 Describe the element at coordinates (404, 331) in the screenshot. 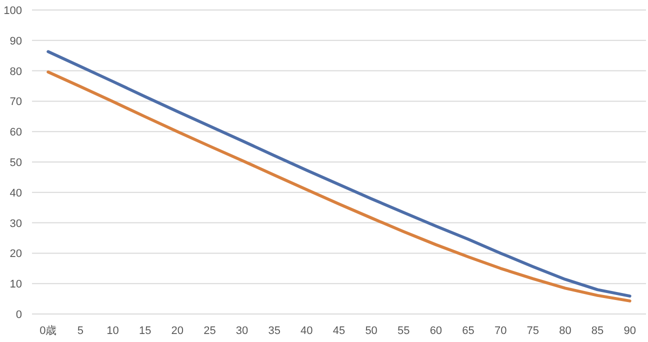

I see `x-tick-label: 55` at that location.